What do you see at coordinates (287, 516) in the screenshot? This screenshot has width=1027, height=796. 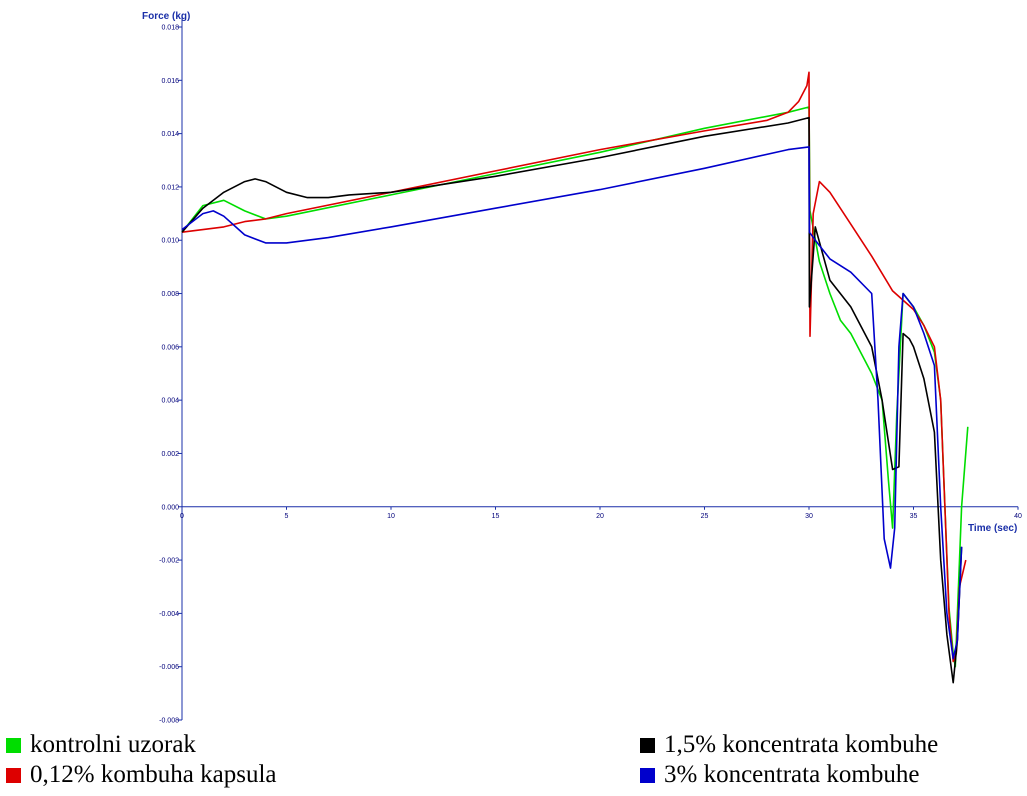 I see `x-tick-label: 5` at bounding box center [287, 516].